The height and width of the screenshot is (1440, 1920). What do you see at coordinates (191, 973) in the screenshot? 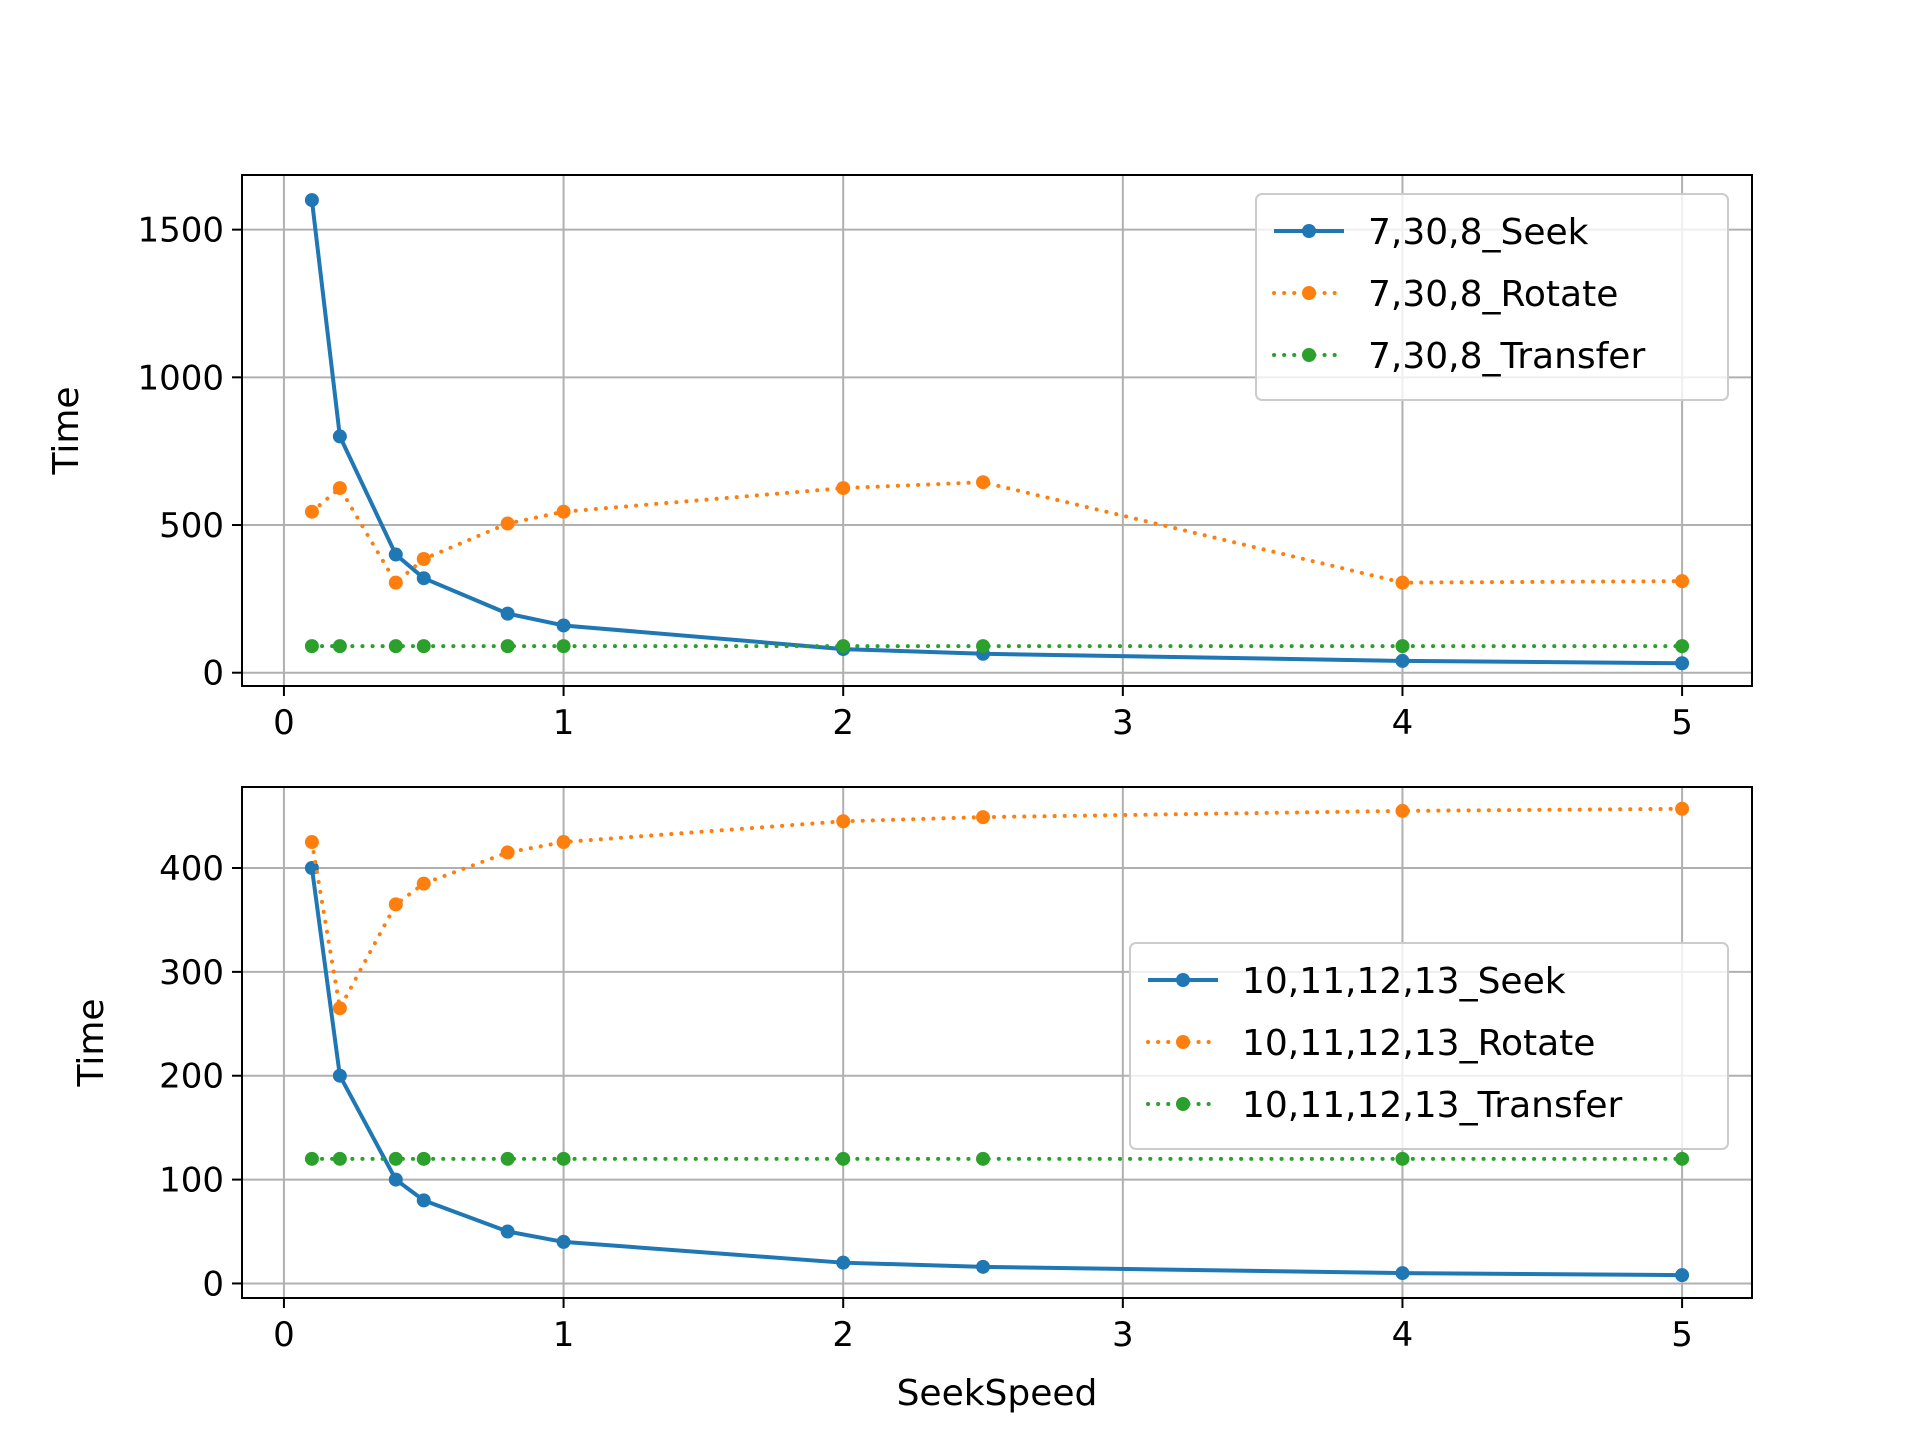
I see `y-tick-label: 300` at bounding box center [191, 973].